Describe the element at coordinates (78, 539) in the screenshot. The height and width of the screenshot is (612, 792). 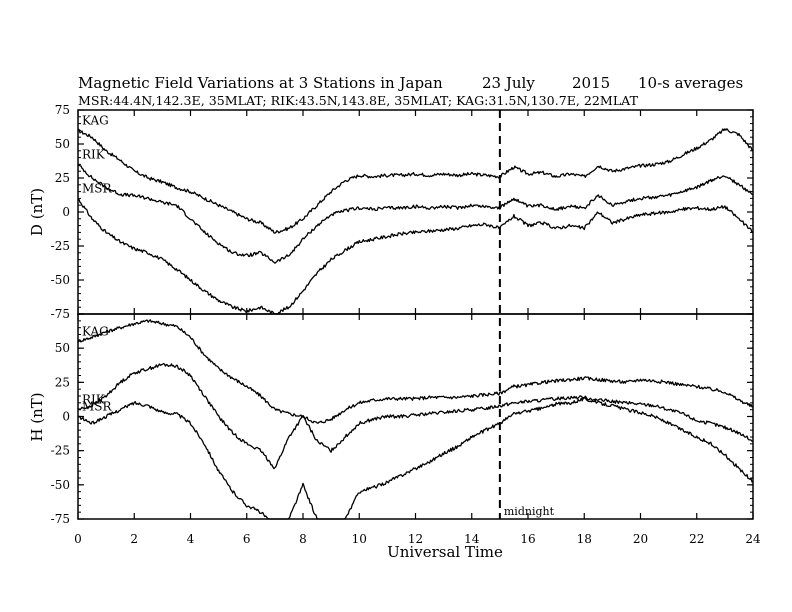
I see `x-tick-label: 0` at that location.